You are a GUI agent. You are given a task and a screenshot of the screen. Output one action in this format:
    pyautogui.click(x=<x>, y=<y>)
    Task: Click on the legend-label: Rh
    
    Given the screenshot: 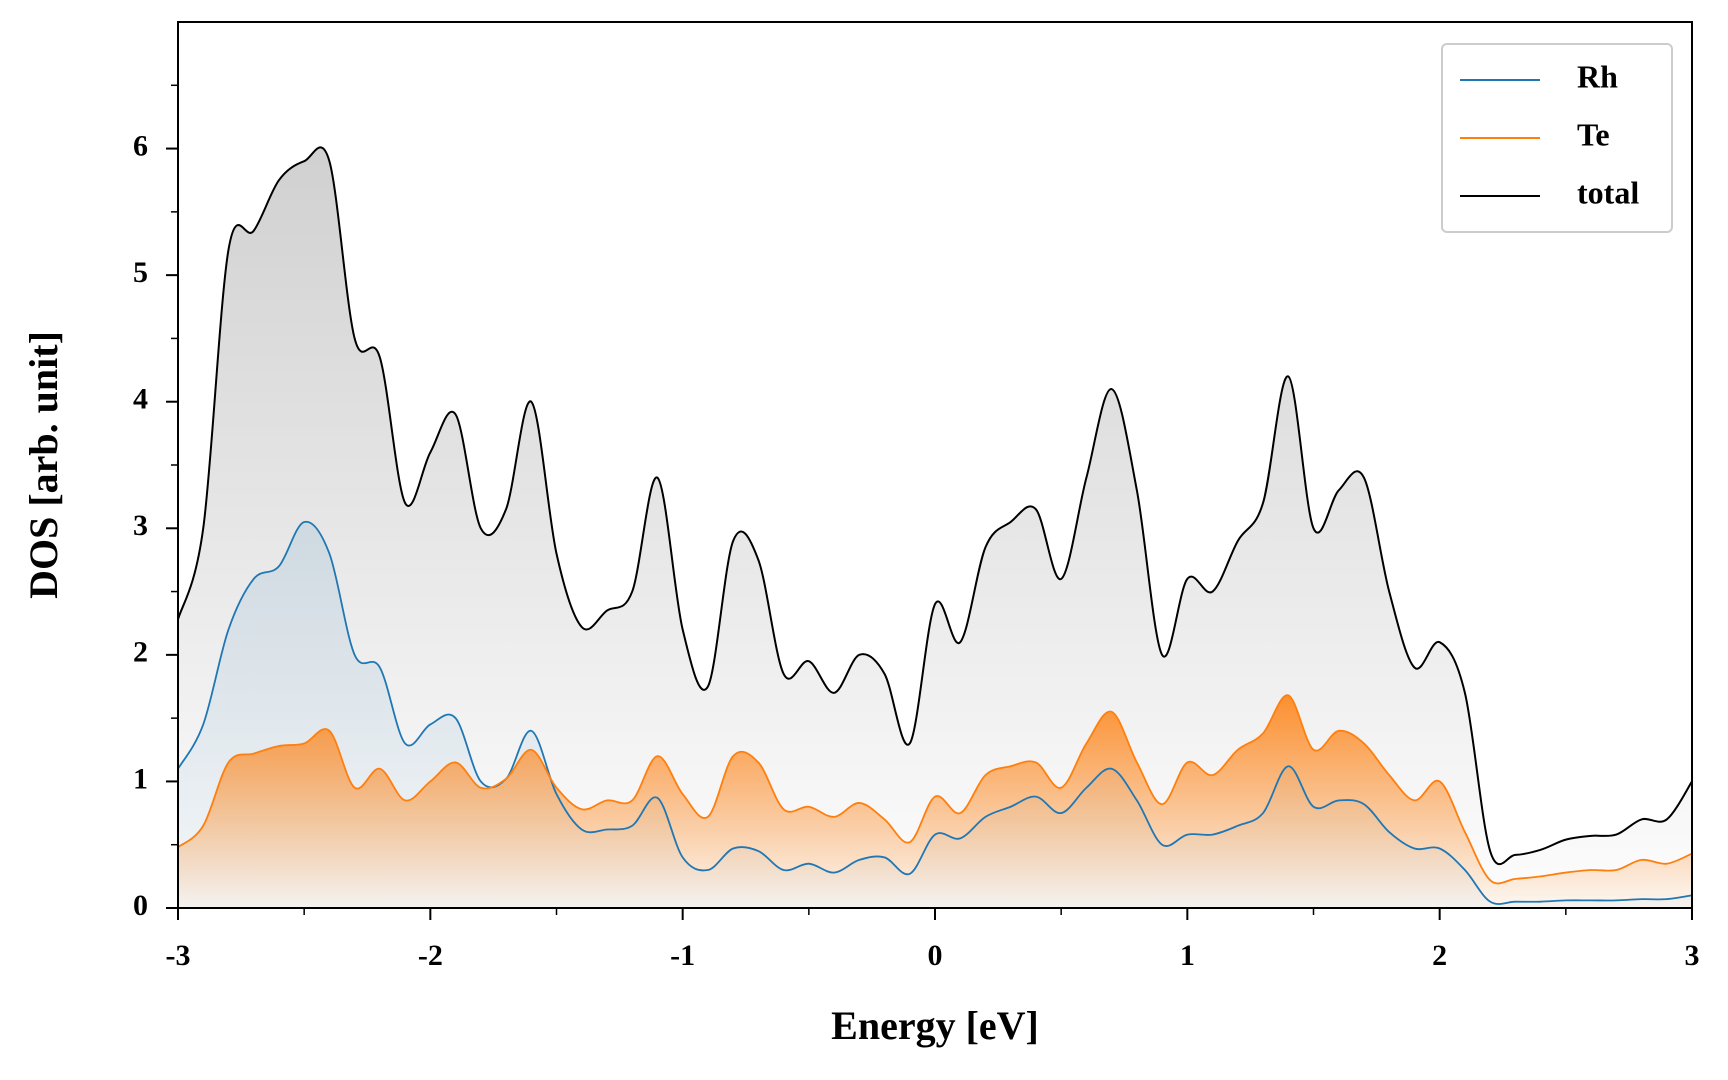 What is the action you would take?
    pyautogui.click(x=1597, y=76)
    